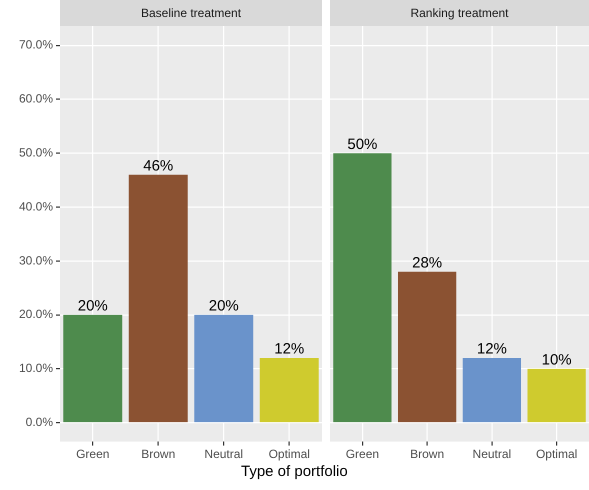 The height and width of the screenshot is (490, 589). I want to click on y-tick-label: 20.0%, so click(36, 314).